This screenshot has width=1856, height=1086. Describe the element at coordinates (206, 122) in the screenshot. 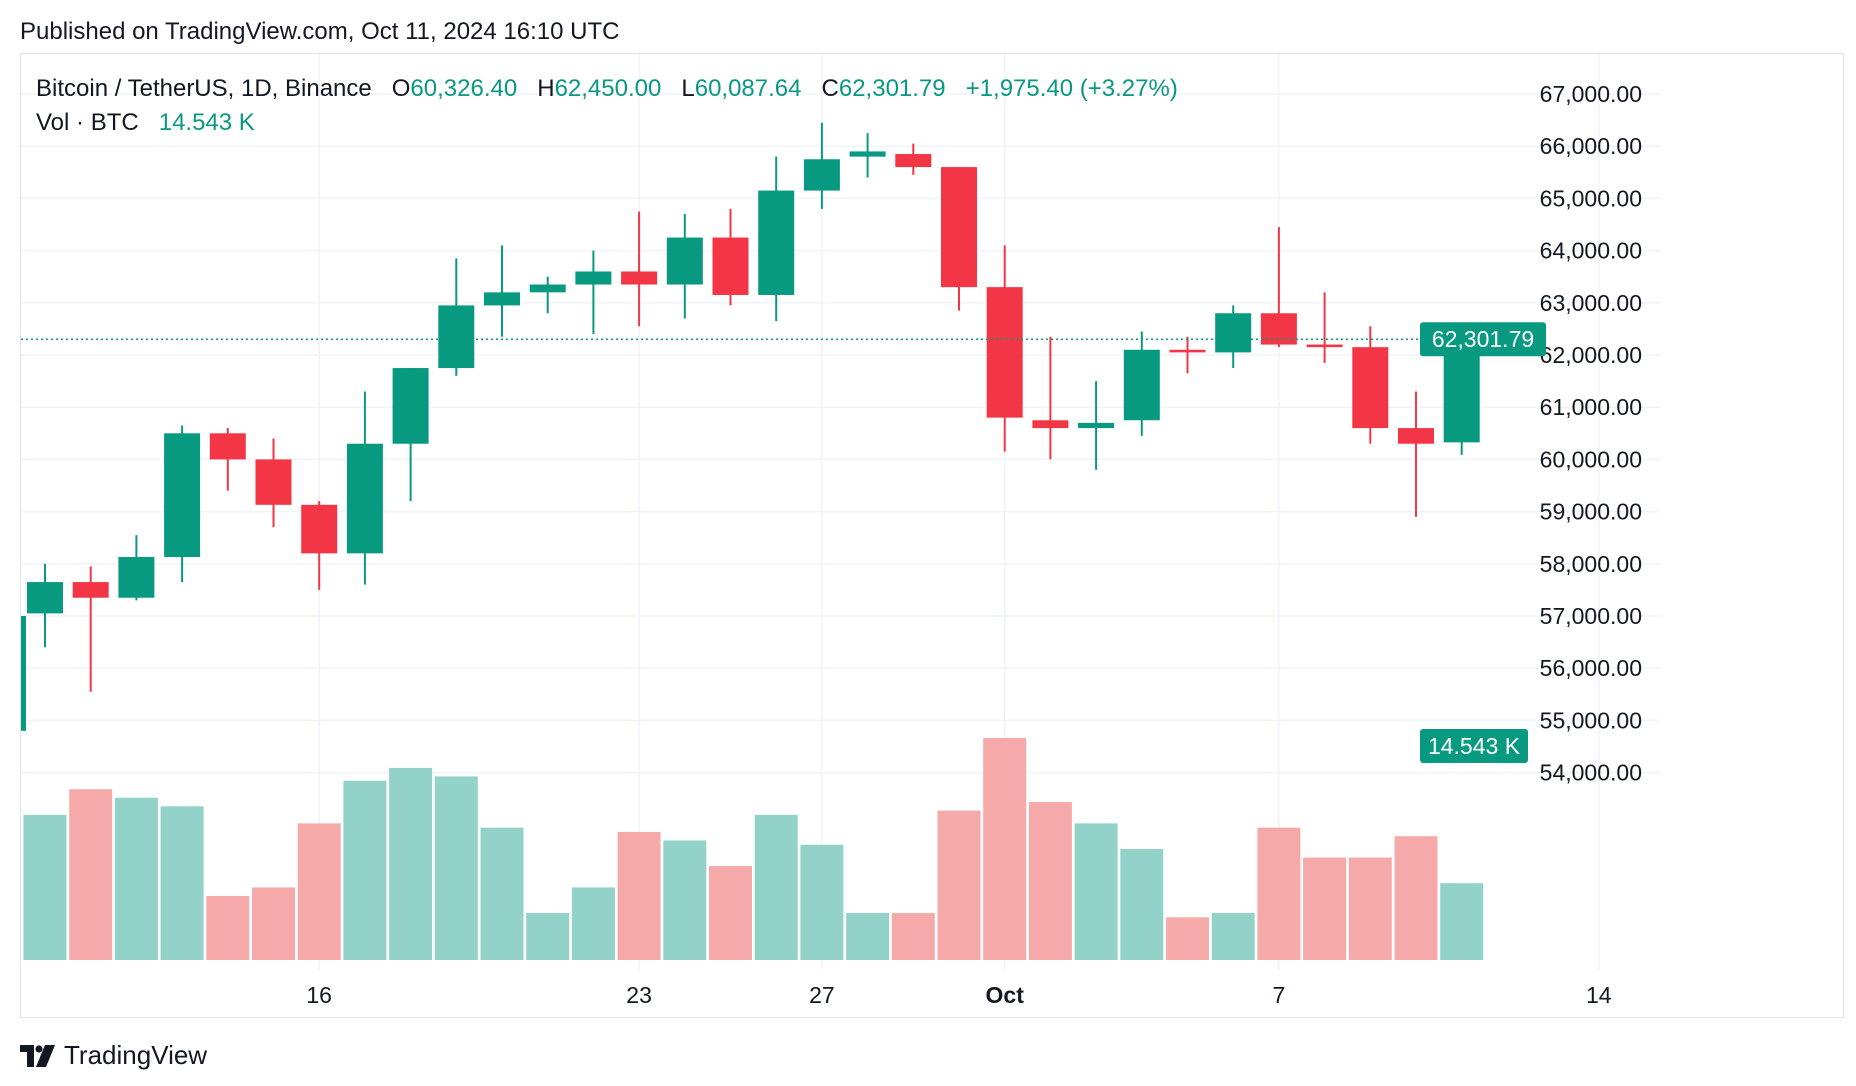

I see `volume-value: 14.543 K` at that location.